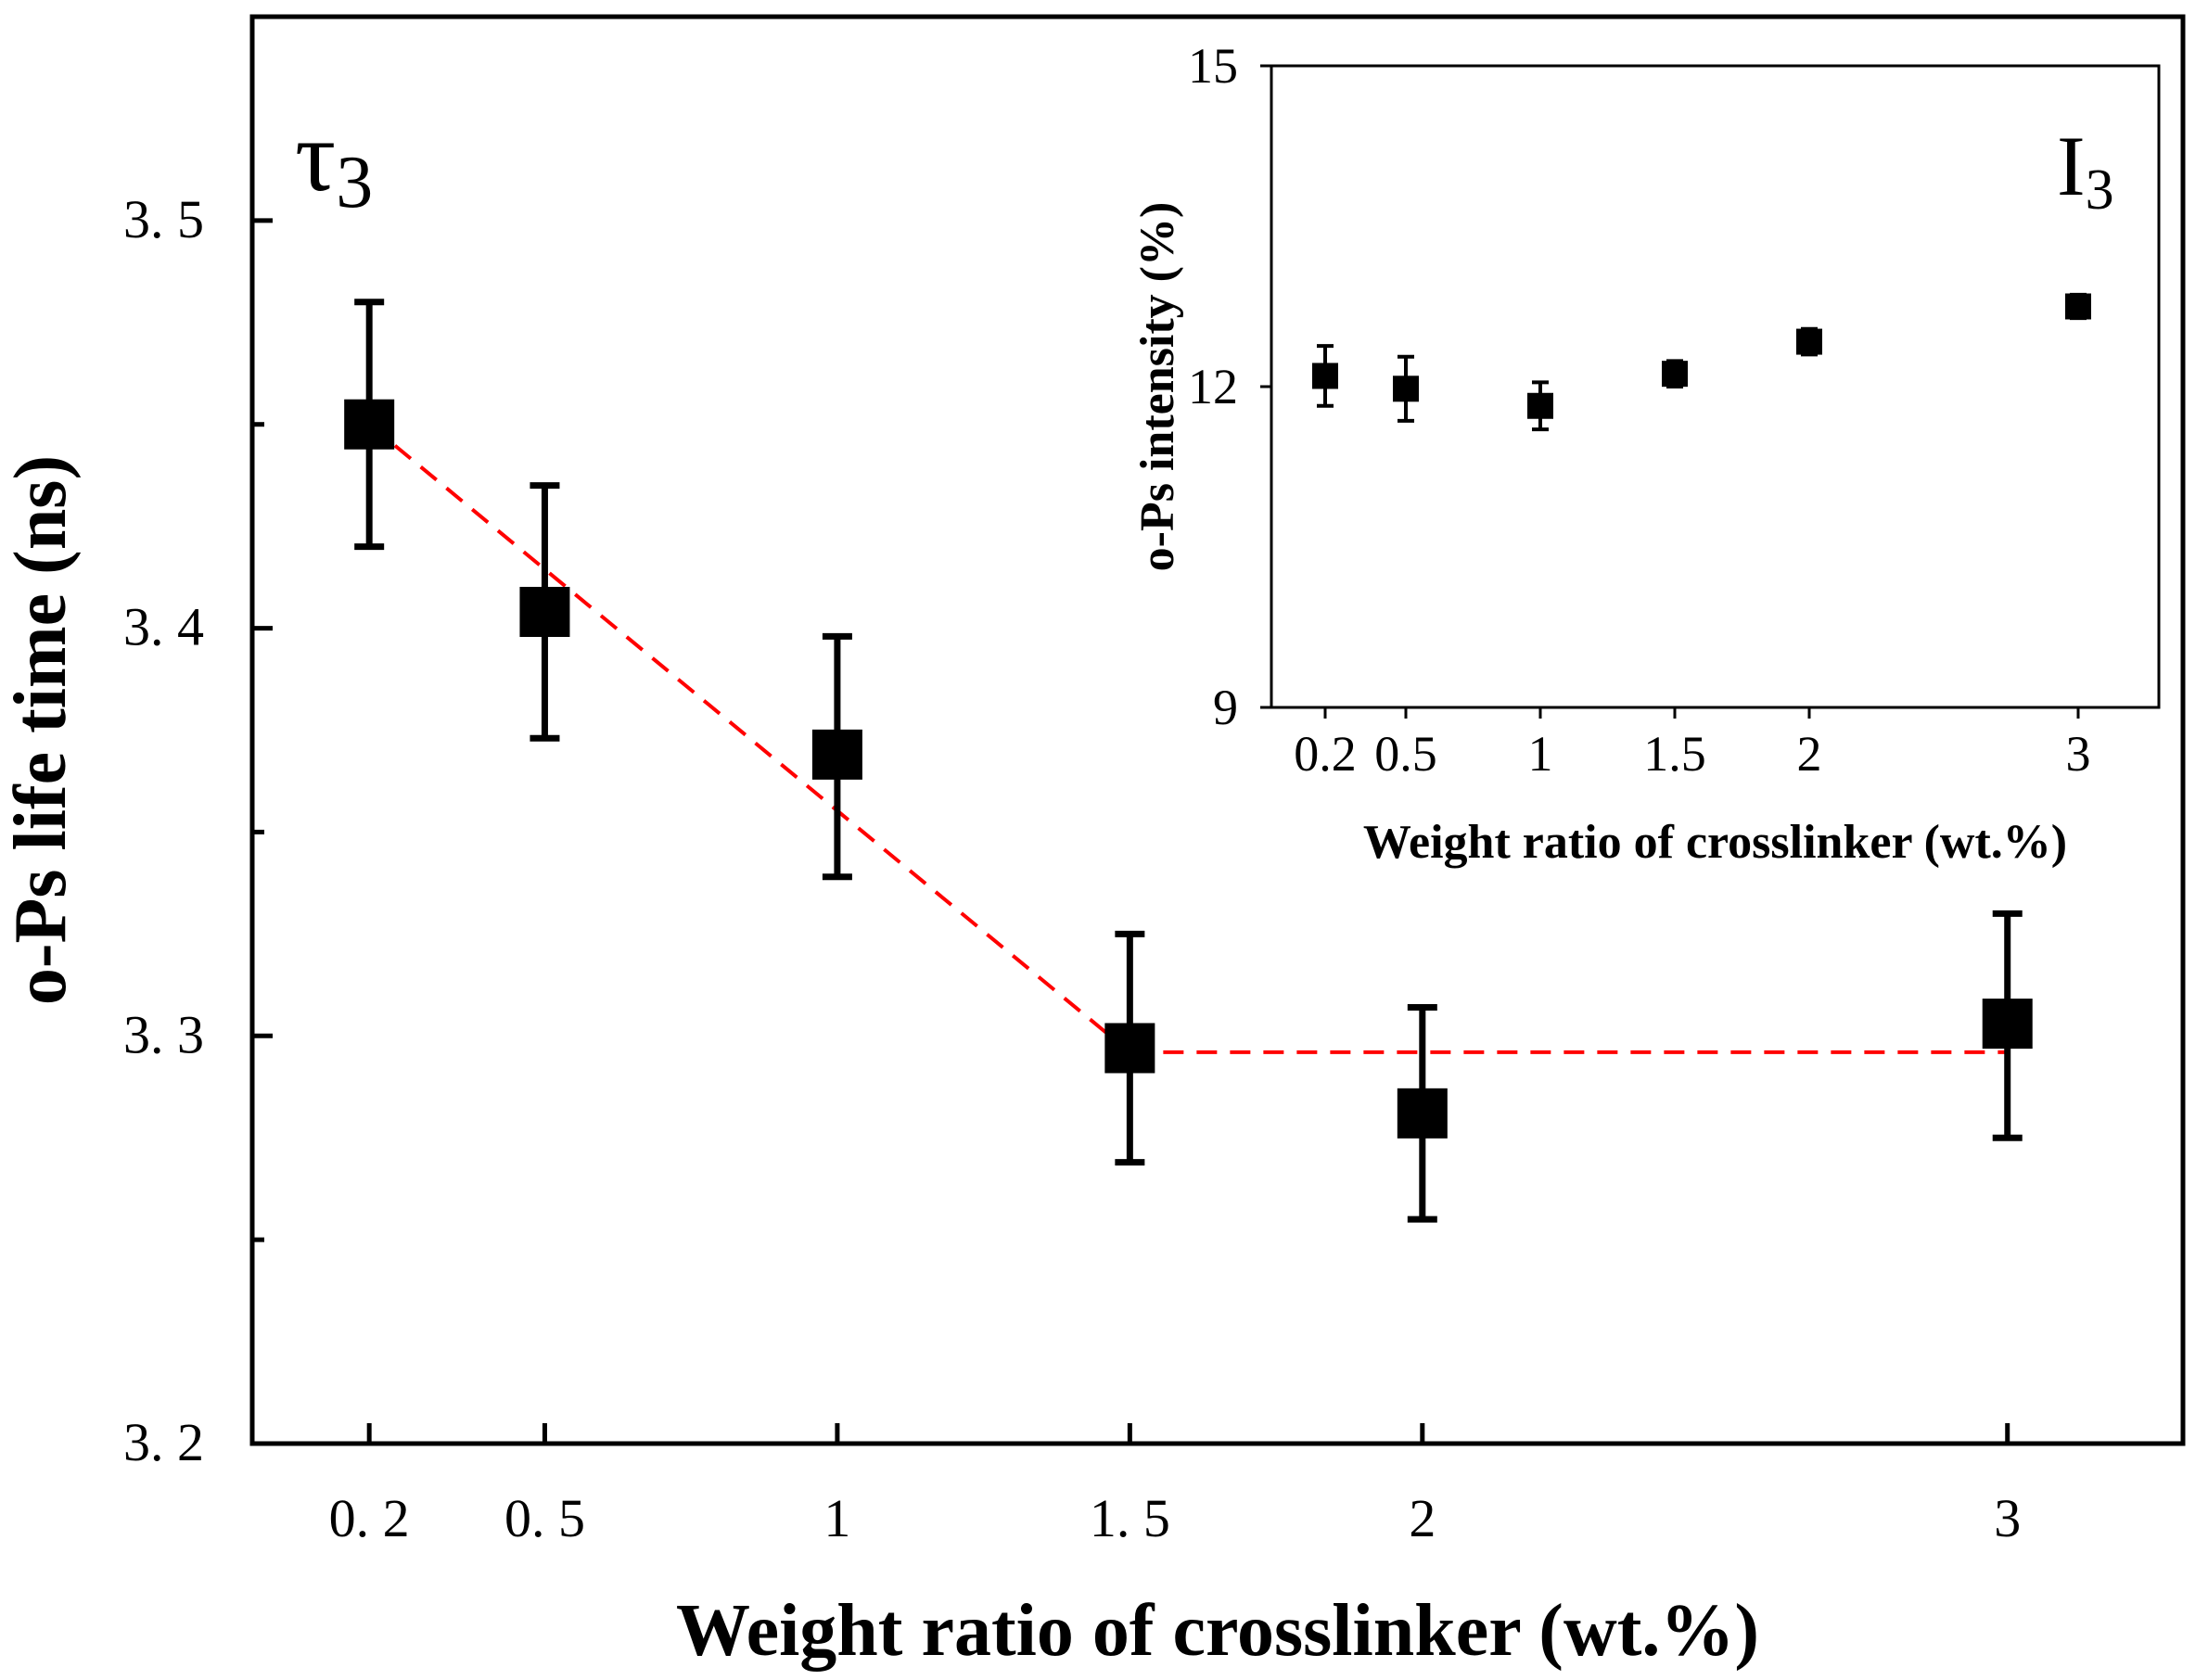 This screenshot has width=2208, height=1680. I want to click on main-x-tick-label: 3, so click(2008, 1518).